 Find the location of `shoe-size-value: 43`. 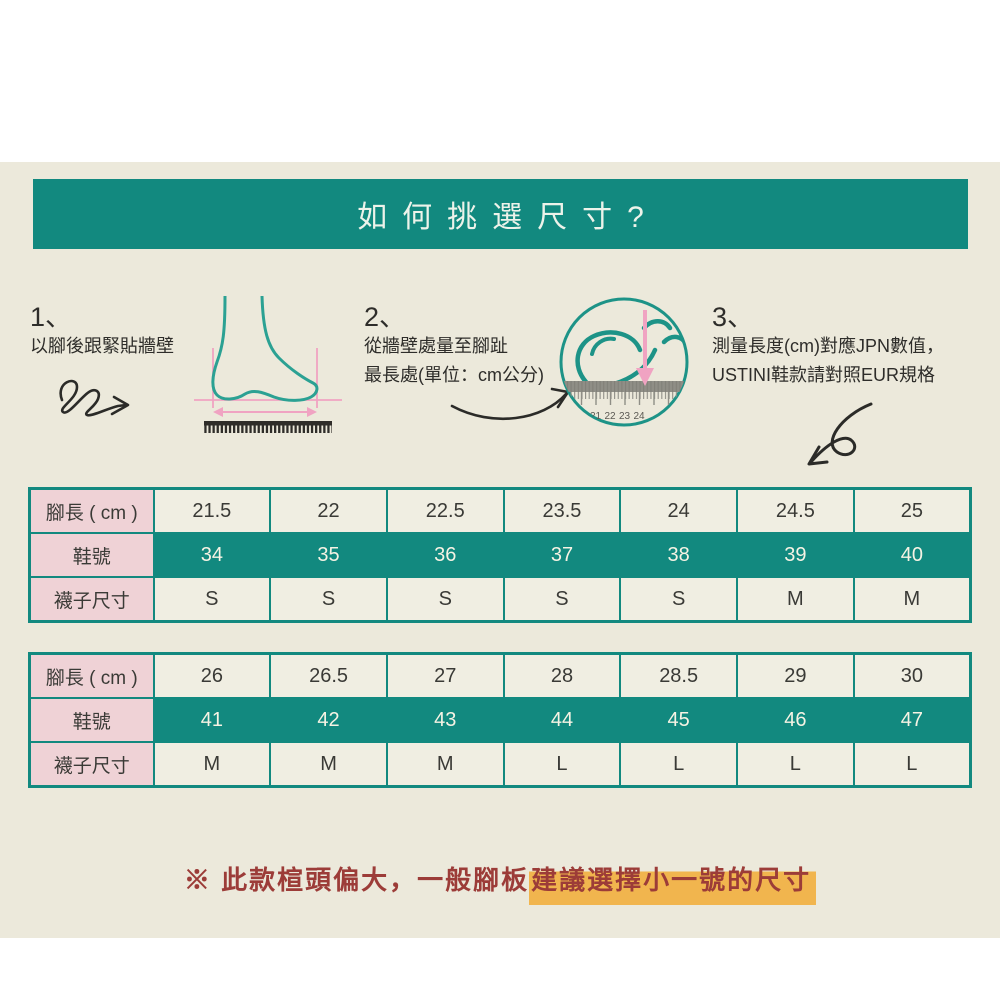

shoe-size-value: 43 is located at coordinates (445, 720).